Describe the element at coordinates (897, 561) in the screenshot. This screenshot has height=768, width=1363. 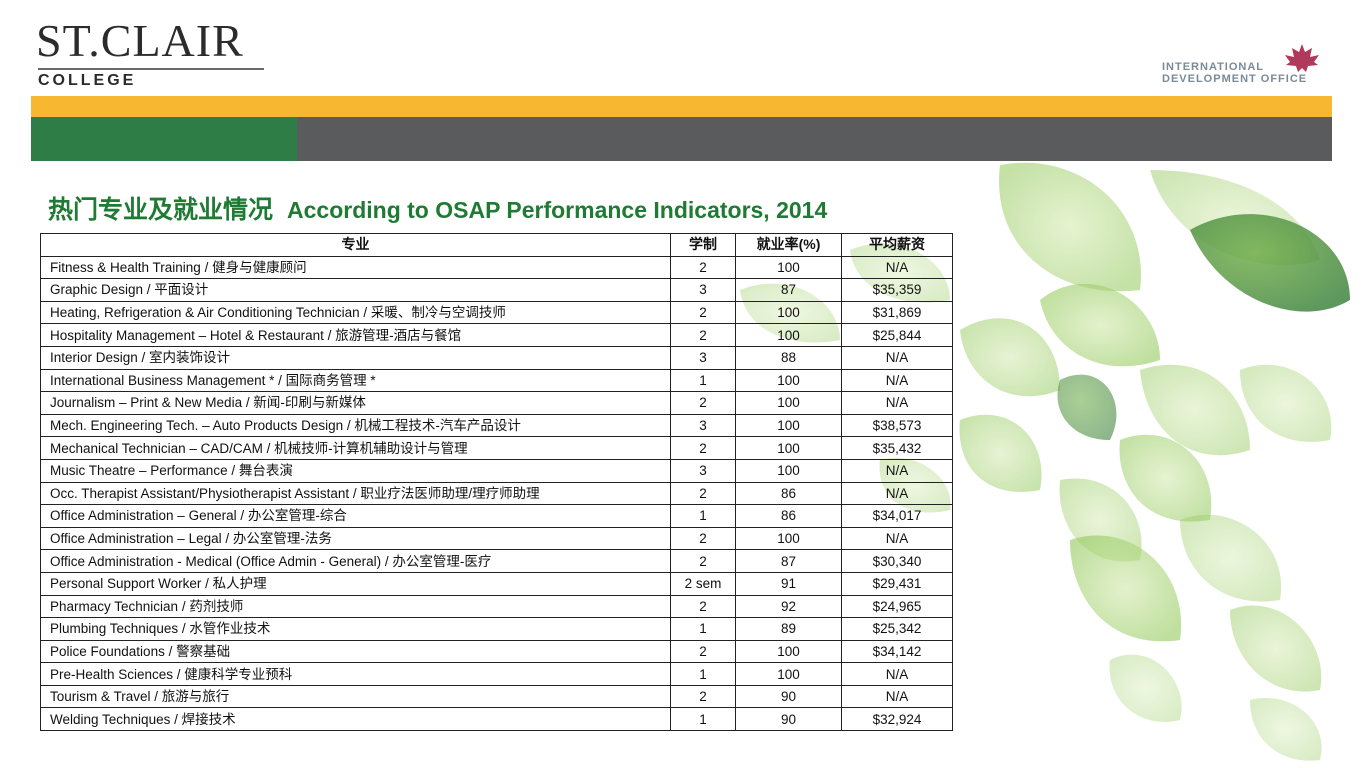
I see `salary-cell: $30,340` at that location.